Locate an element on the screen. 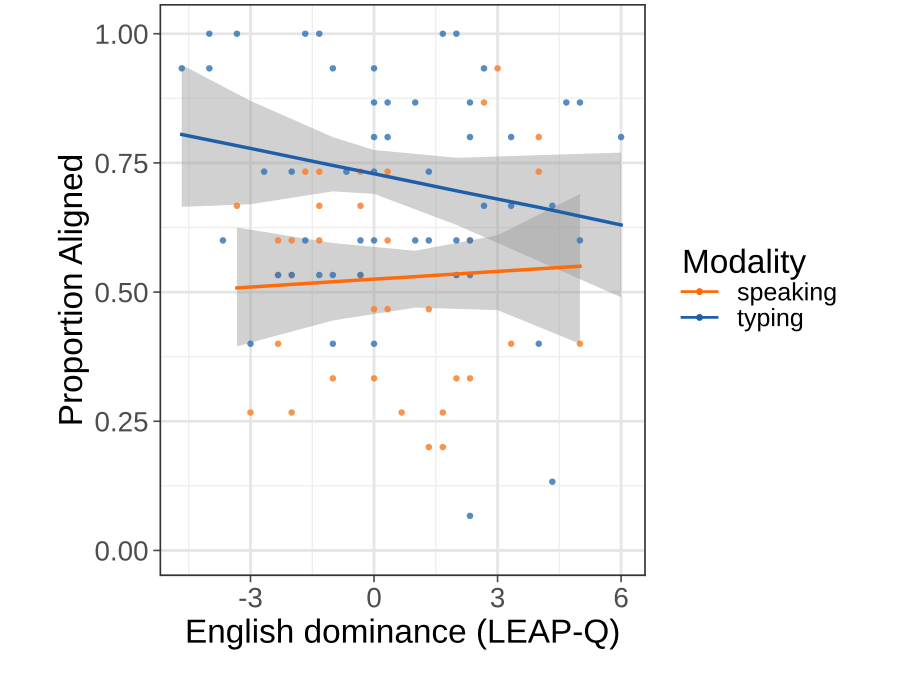  x-tick-label: 6 is located at coordinates (621, 598).